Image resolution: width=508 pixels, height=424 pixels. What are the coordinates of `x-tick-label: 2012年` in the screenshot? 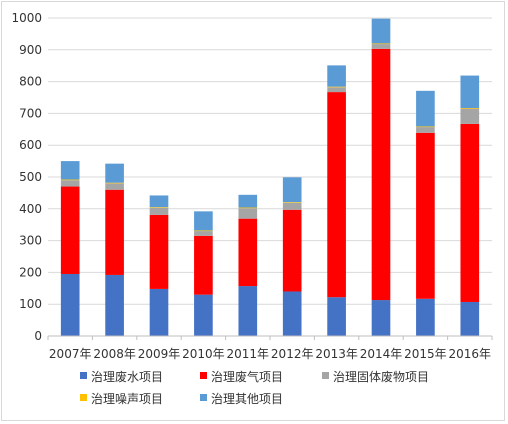 It's located at (292, 354).